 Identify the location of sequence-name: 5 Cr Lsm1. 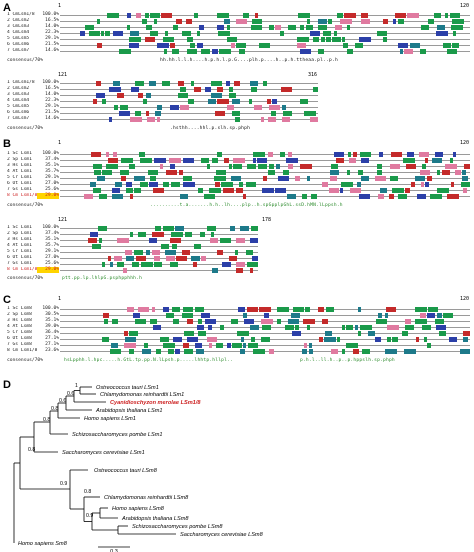
(19, 177).